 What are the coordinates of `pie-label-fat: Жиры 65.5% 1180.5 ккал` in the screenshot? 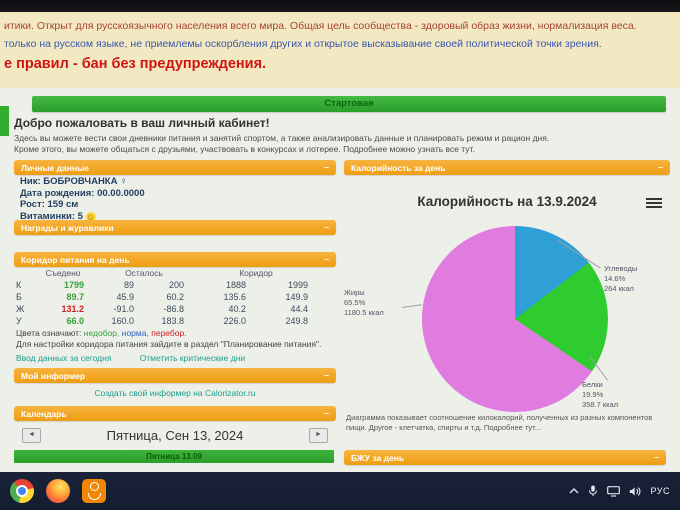 It's located at (372, 303).